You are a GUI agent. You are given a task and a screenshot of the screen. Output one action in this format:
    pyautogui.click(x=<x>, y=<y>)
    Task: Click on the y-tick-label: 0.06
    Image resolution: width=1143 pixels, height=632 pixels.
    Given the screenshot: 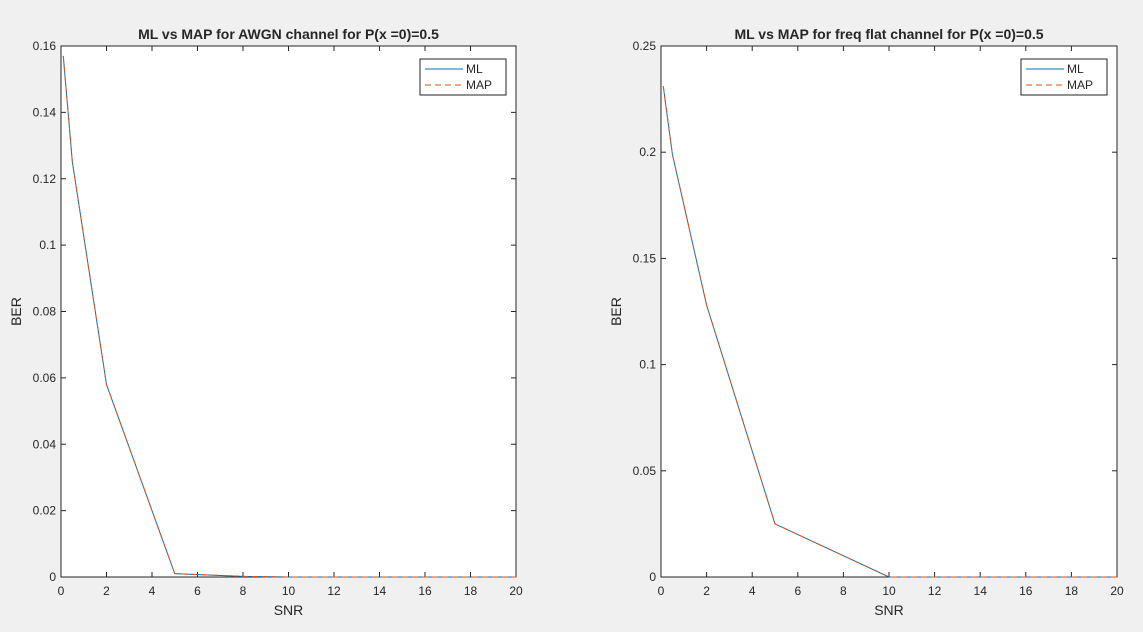 What is the action you would take?
    pyautogui.click(x=45, y=378)
    